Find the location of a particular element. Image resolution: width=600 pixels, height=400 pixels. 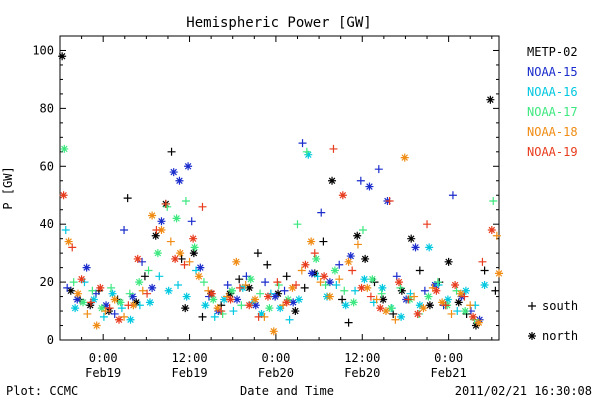

x-tick-time: 12:00 is located at coordinates (362, 358).